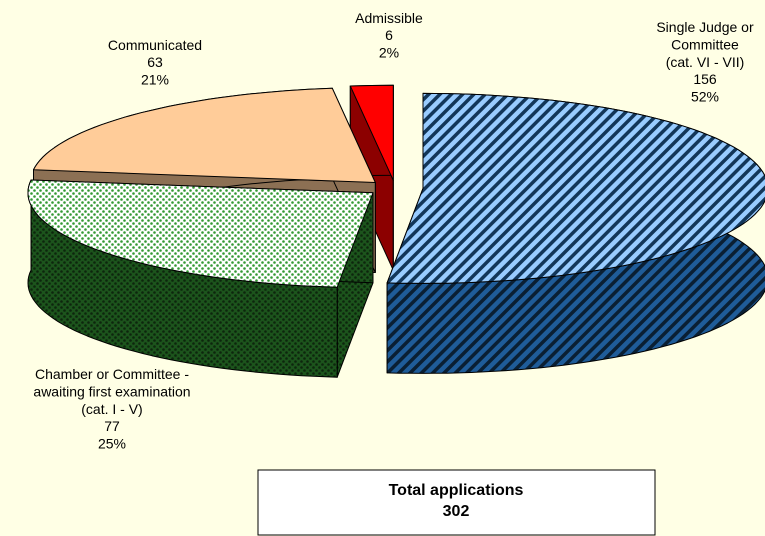 The height and width of the screenshot is (536, 765). Describe the element at coordinates (705, 97) in the screenshot. I see `slice-percent: 52%` at that location.